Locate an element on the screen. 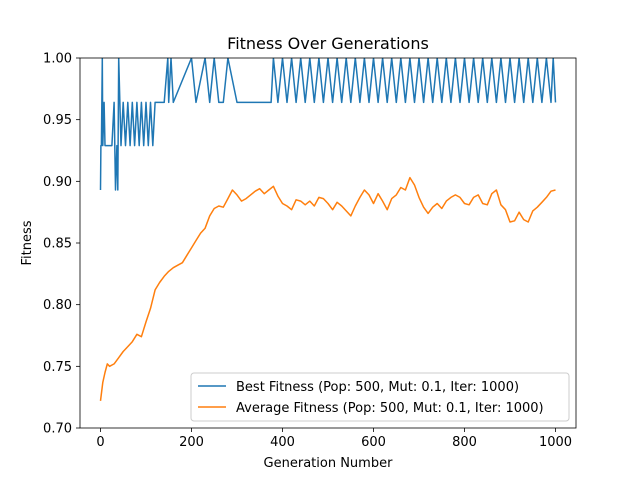 This screenshot has width=640, height=480. y-axis-label: Fitness is located at coordinates (27, 242).